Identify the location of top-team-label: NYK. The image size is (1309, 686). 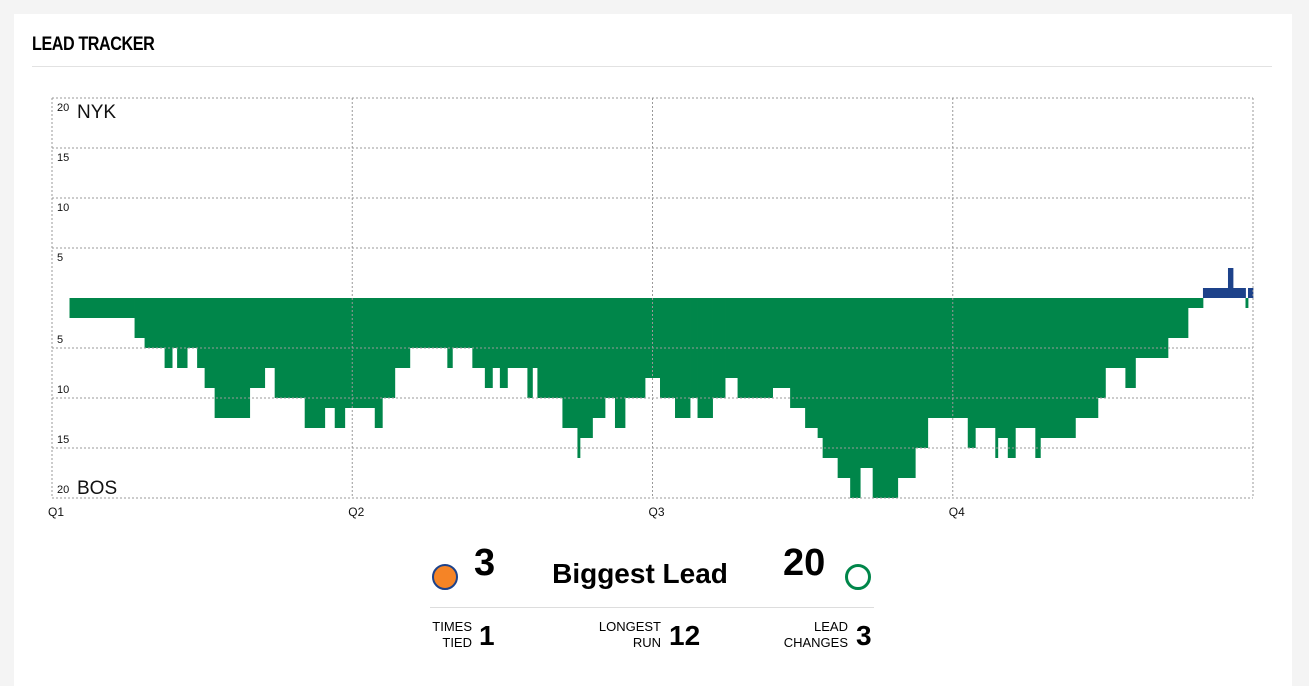
(96, 112).